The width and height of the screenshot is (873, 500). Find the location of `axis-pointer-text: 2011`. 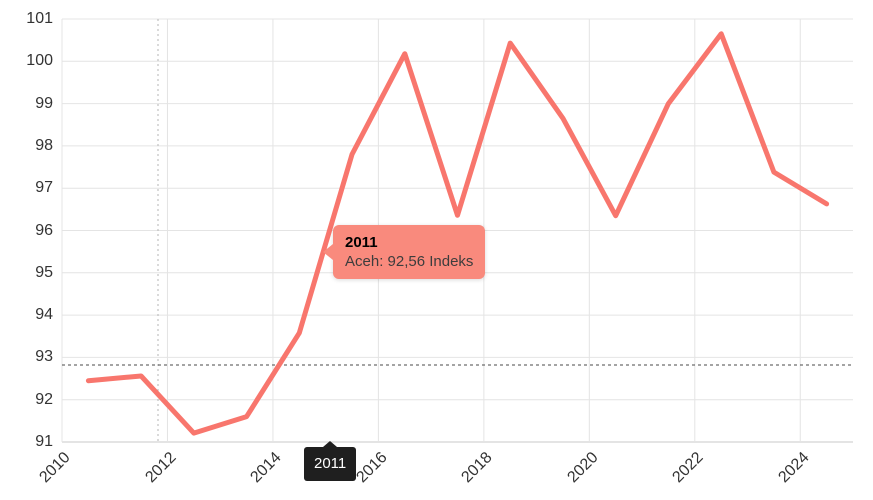

axis-pointer-text: 2011 is located at coordinates (330, 463).